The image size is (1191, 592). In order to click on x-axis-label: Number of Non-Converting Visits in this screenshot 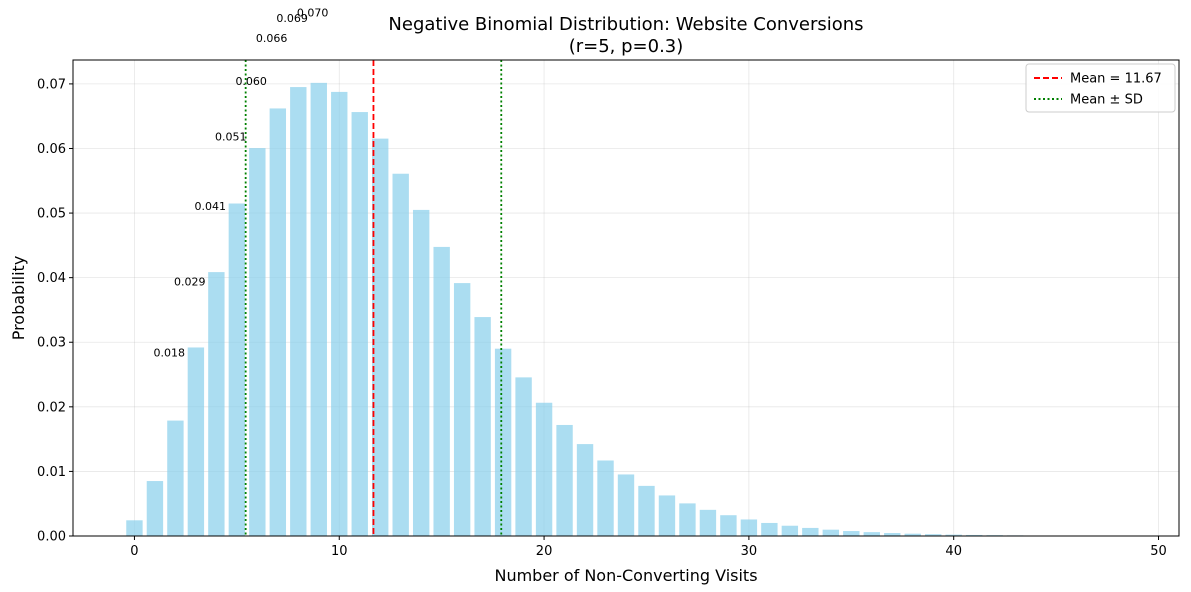, I will do `click(625, 575)`.